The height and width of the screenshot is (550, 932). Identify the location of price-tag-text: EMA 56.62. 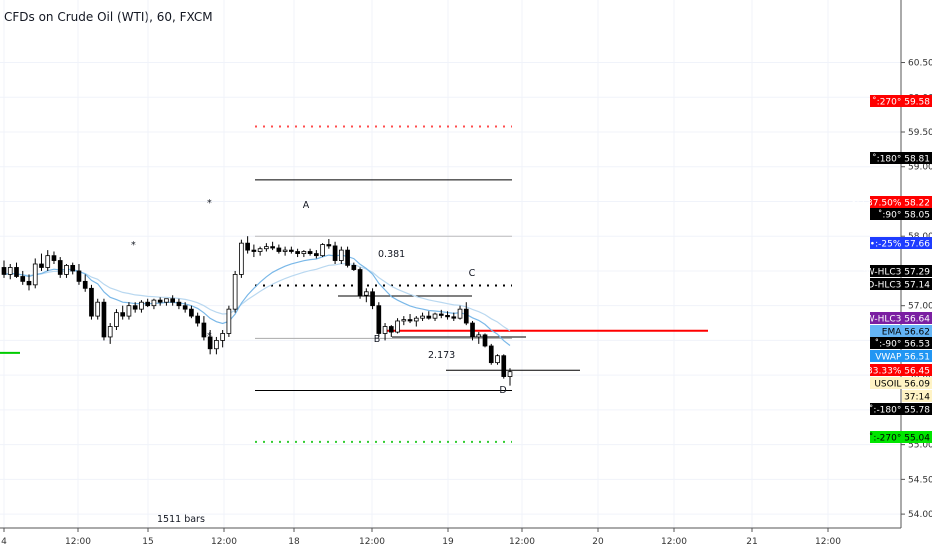
(906, 333).